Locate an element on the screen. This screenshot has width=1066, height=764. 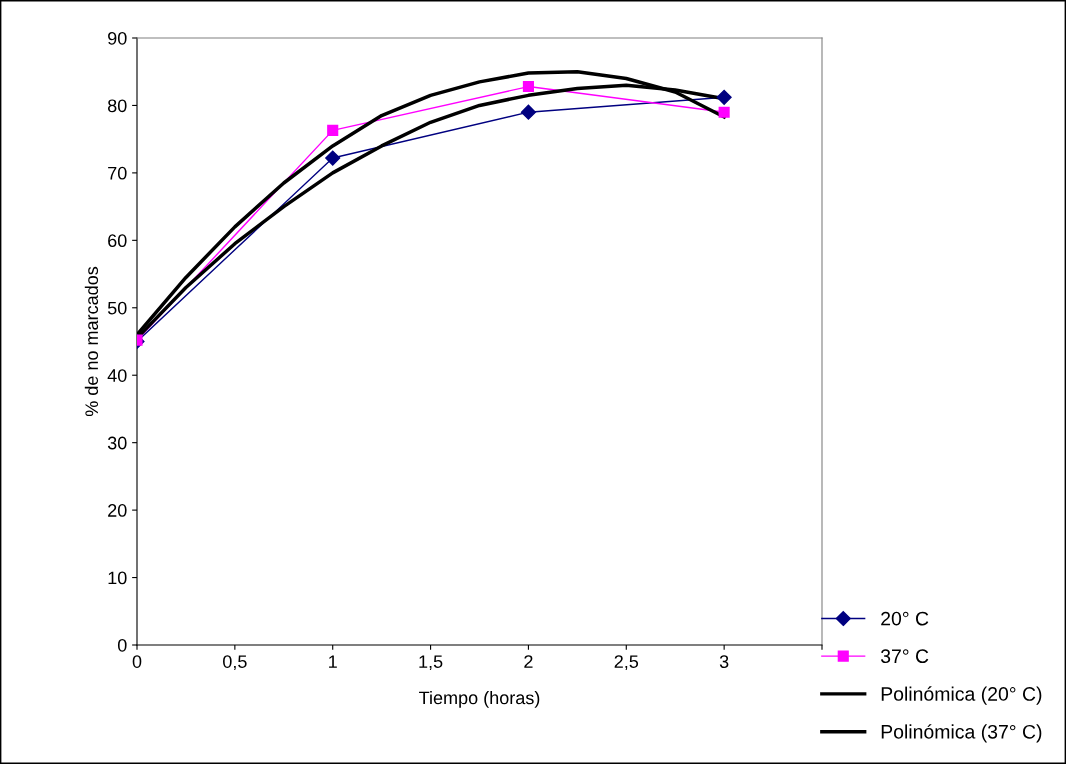
x-tick-label: 2,5 is located at coordinates (626, 663).